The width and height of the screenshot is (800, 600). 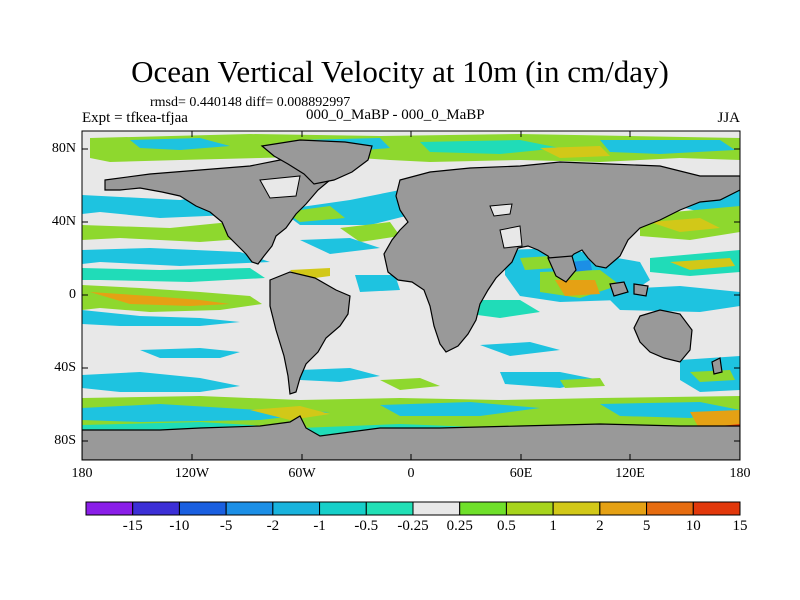 What do you see at coordinates (226, 526) in the screenshot?
I see `colorbar-tick-label: -5` at bounding box center [226, 526].